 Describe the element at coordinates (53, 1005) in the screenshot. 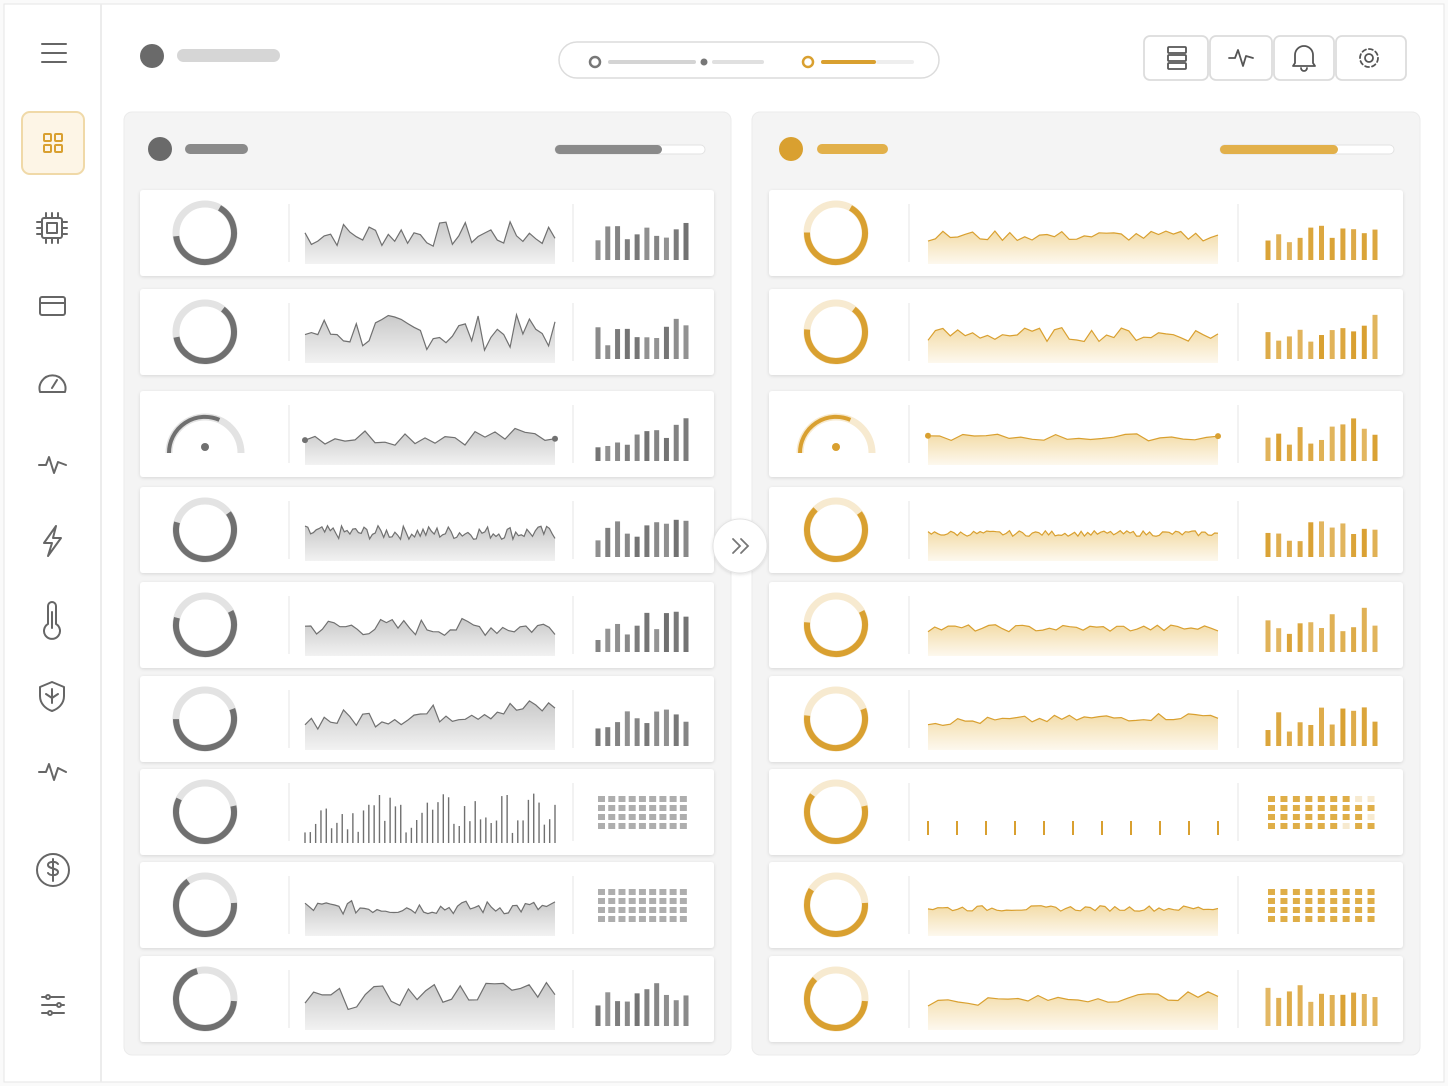

I see `nav-settings` at that location.